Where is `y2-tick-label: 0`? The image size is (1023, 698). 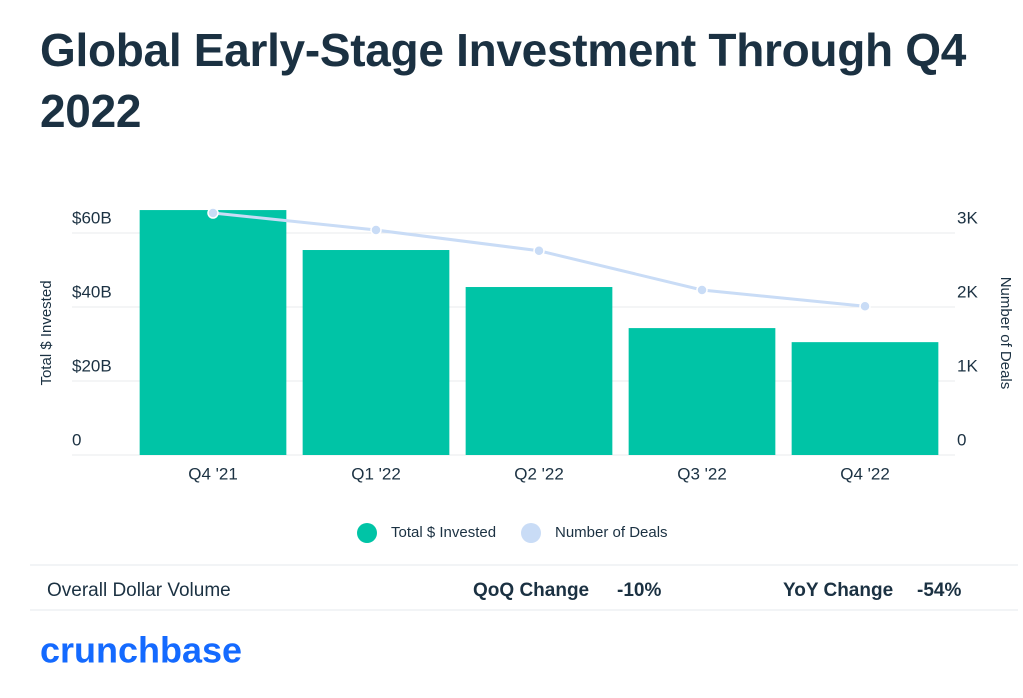
y2-tick-label: 0 is located at coordinates (961, 439).